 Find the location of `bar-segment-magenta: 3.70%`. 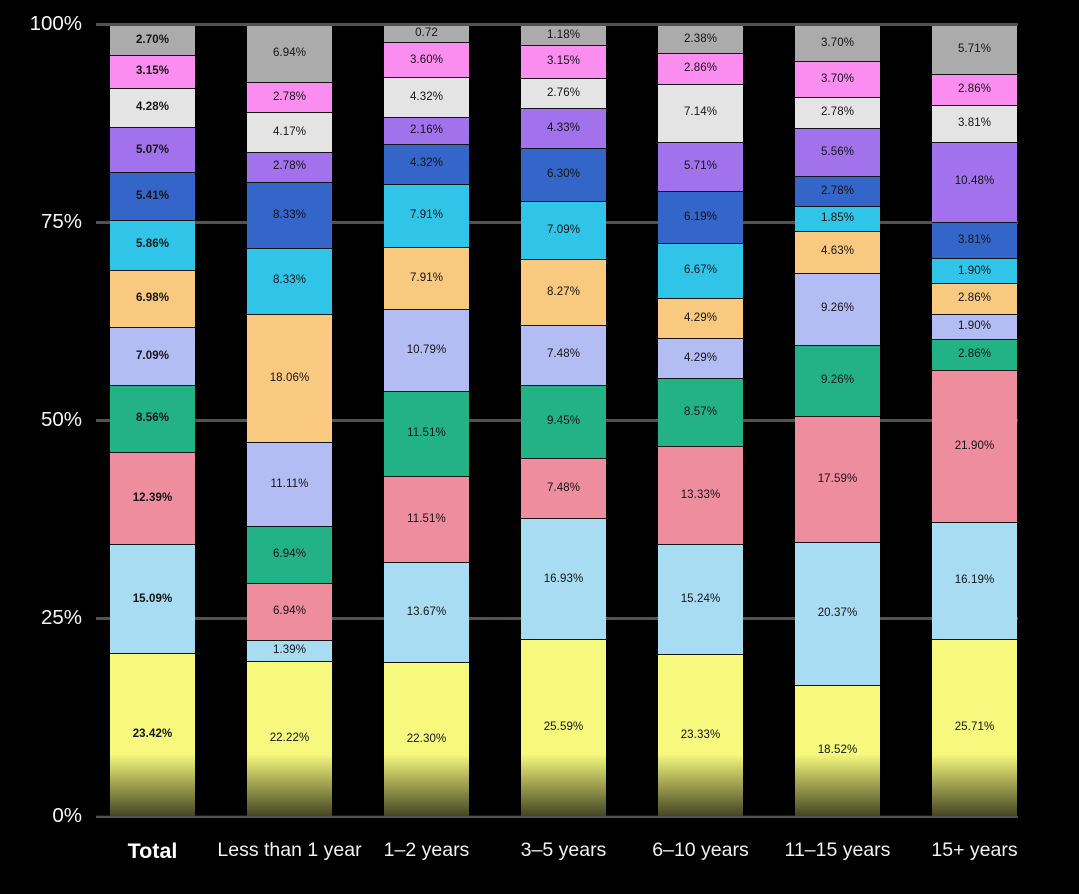

bar-segment-magenta: 3.70% is located at coordinates (837, 79).